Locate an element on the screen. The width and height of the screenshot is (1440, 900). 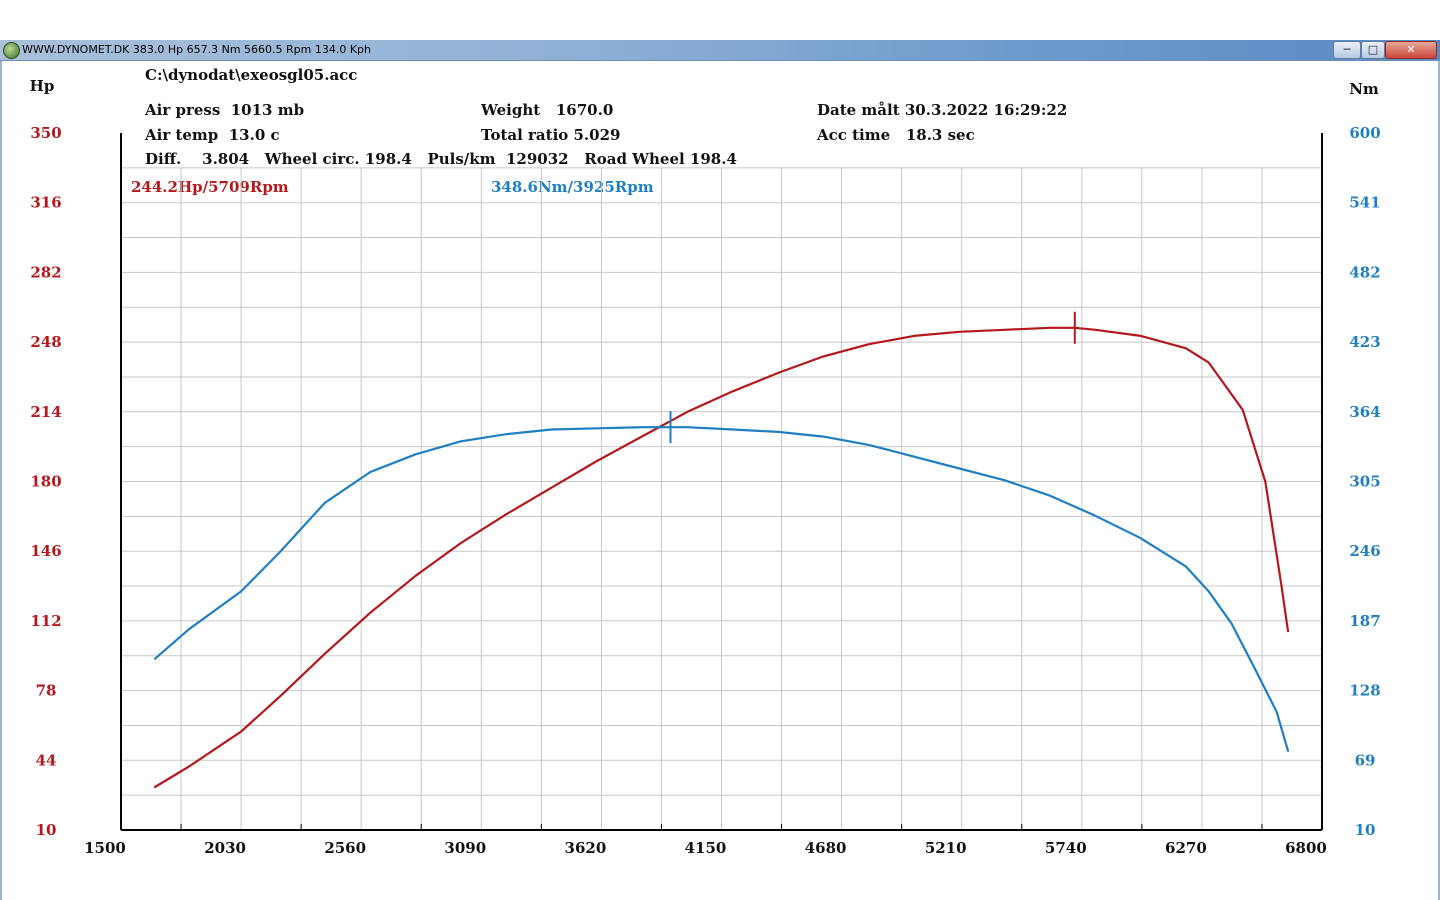
file-path: C:\dynodat\exeosgl05.acc is located at coordinates (251, 75).